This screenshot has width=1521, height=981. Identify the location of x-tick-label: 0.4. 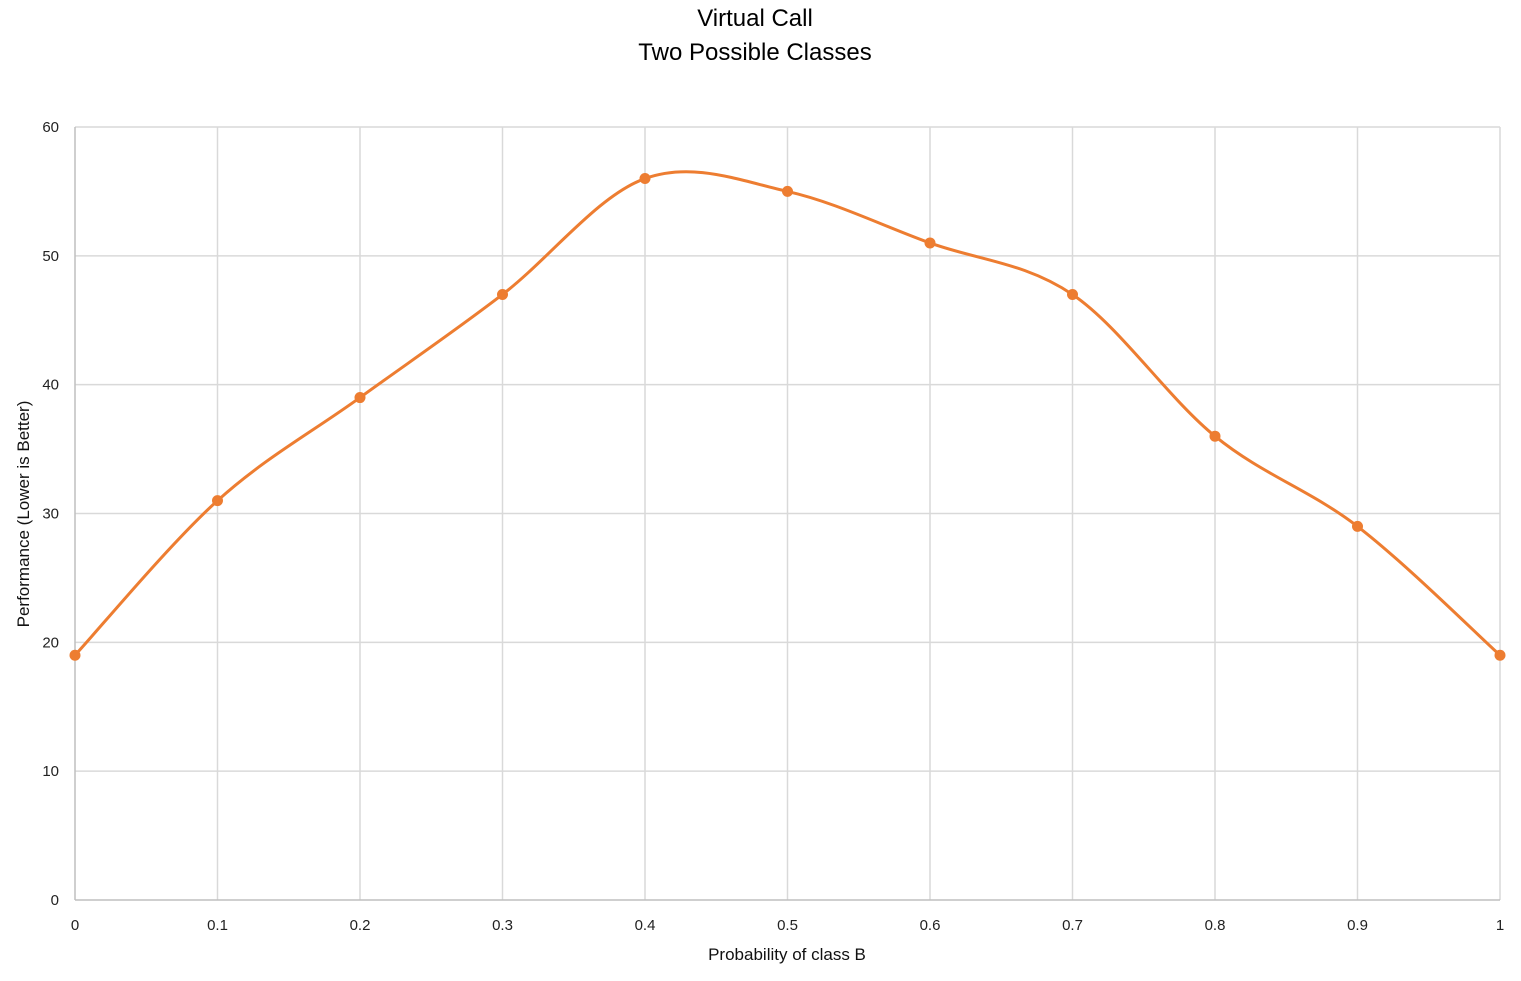
(645, 925).